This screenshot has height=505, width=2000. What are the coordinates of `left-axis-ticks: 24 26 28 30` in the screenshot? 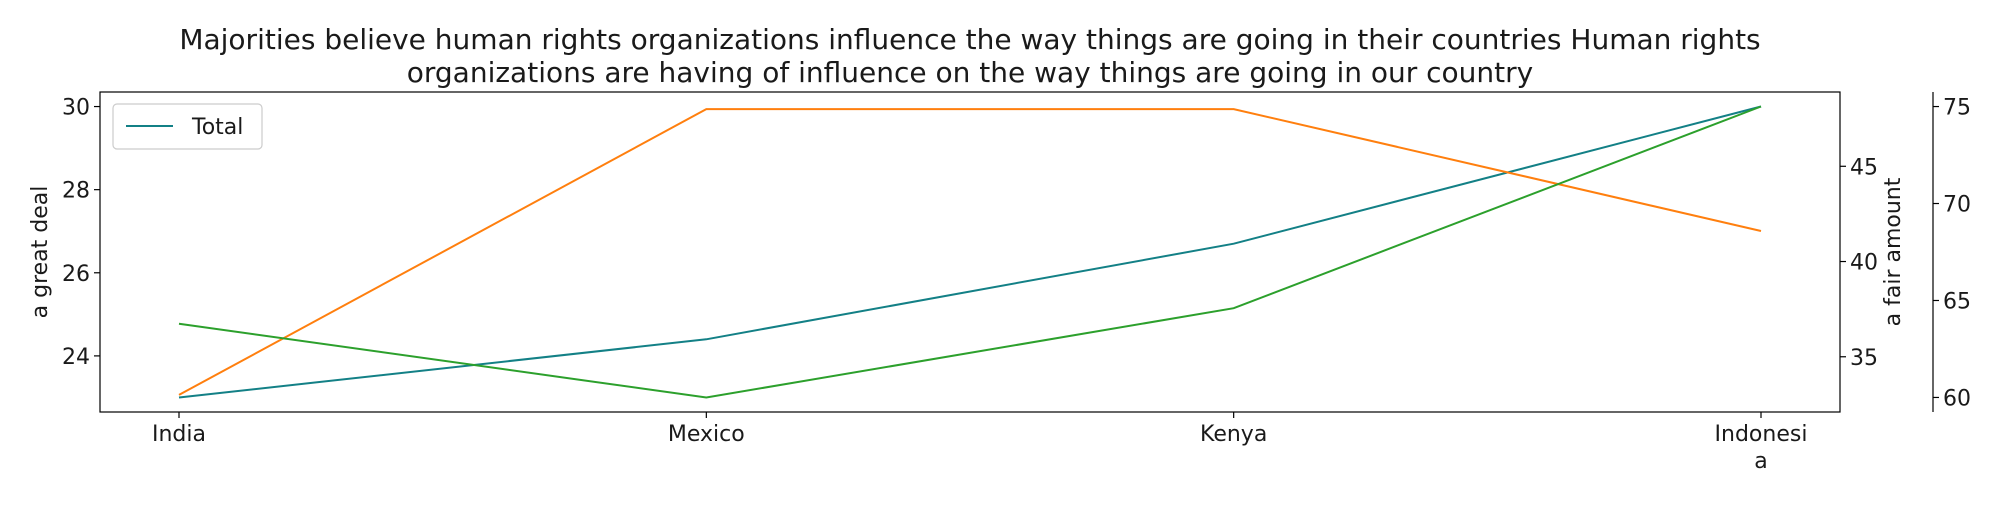 It's located at (81, 233).